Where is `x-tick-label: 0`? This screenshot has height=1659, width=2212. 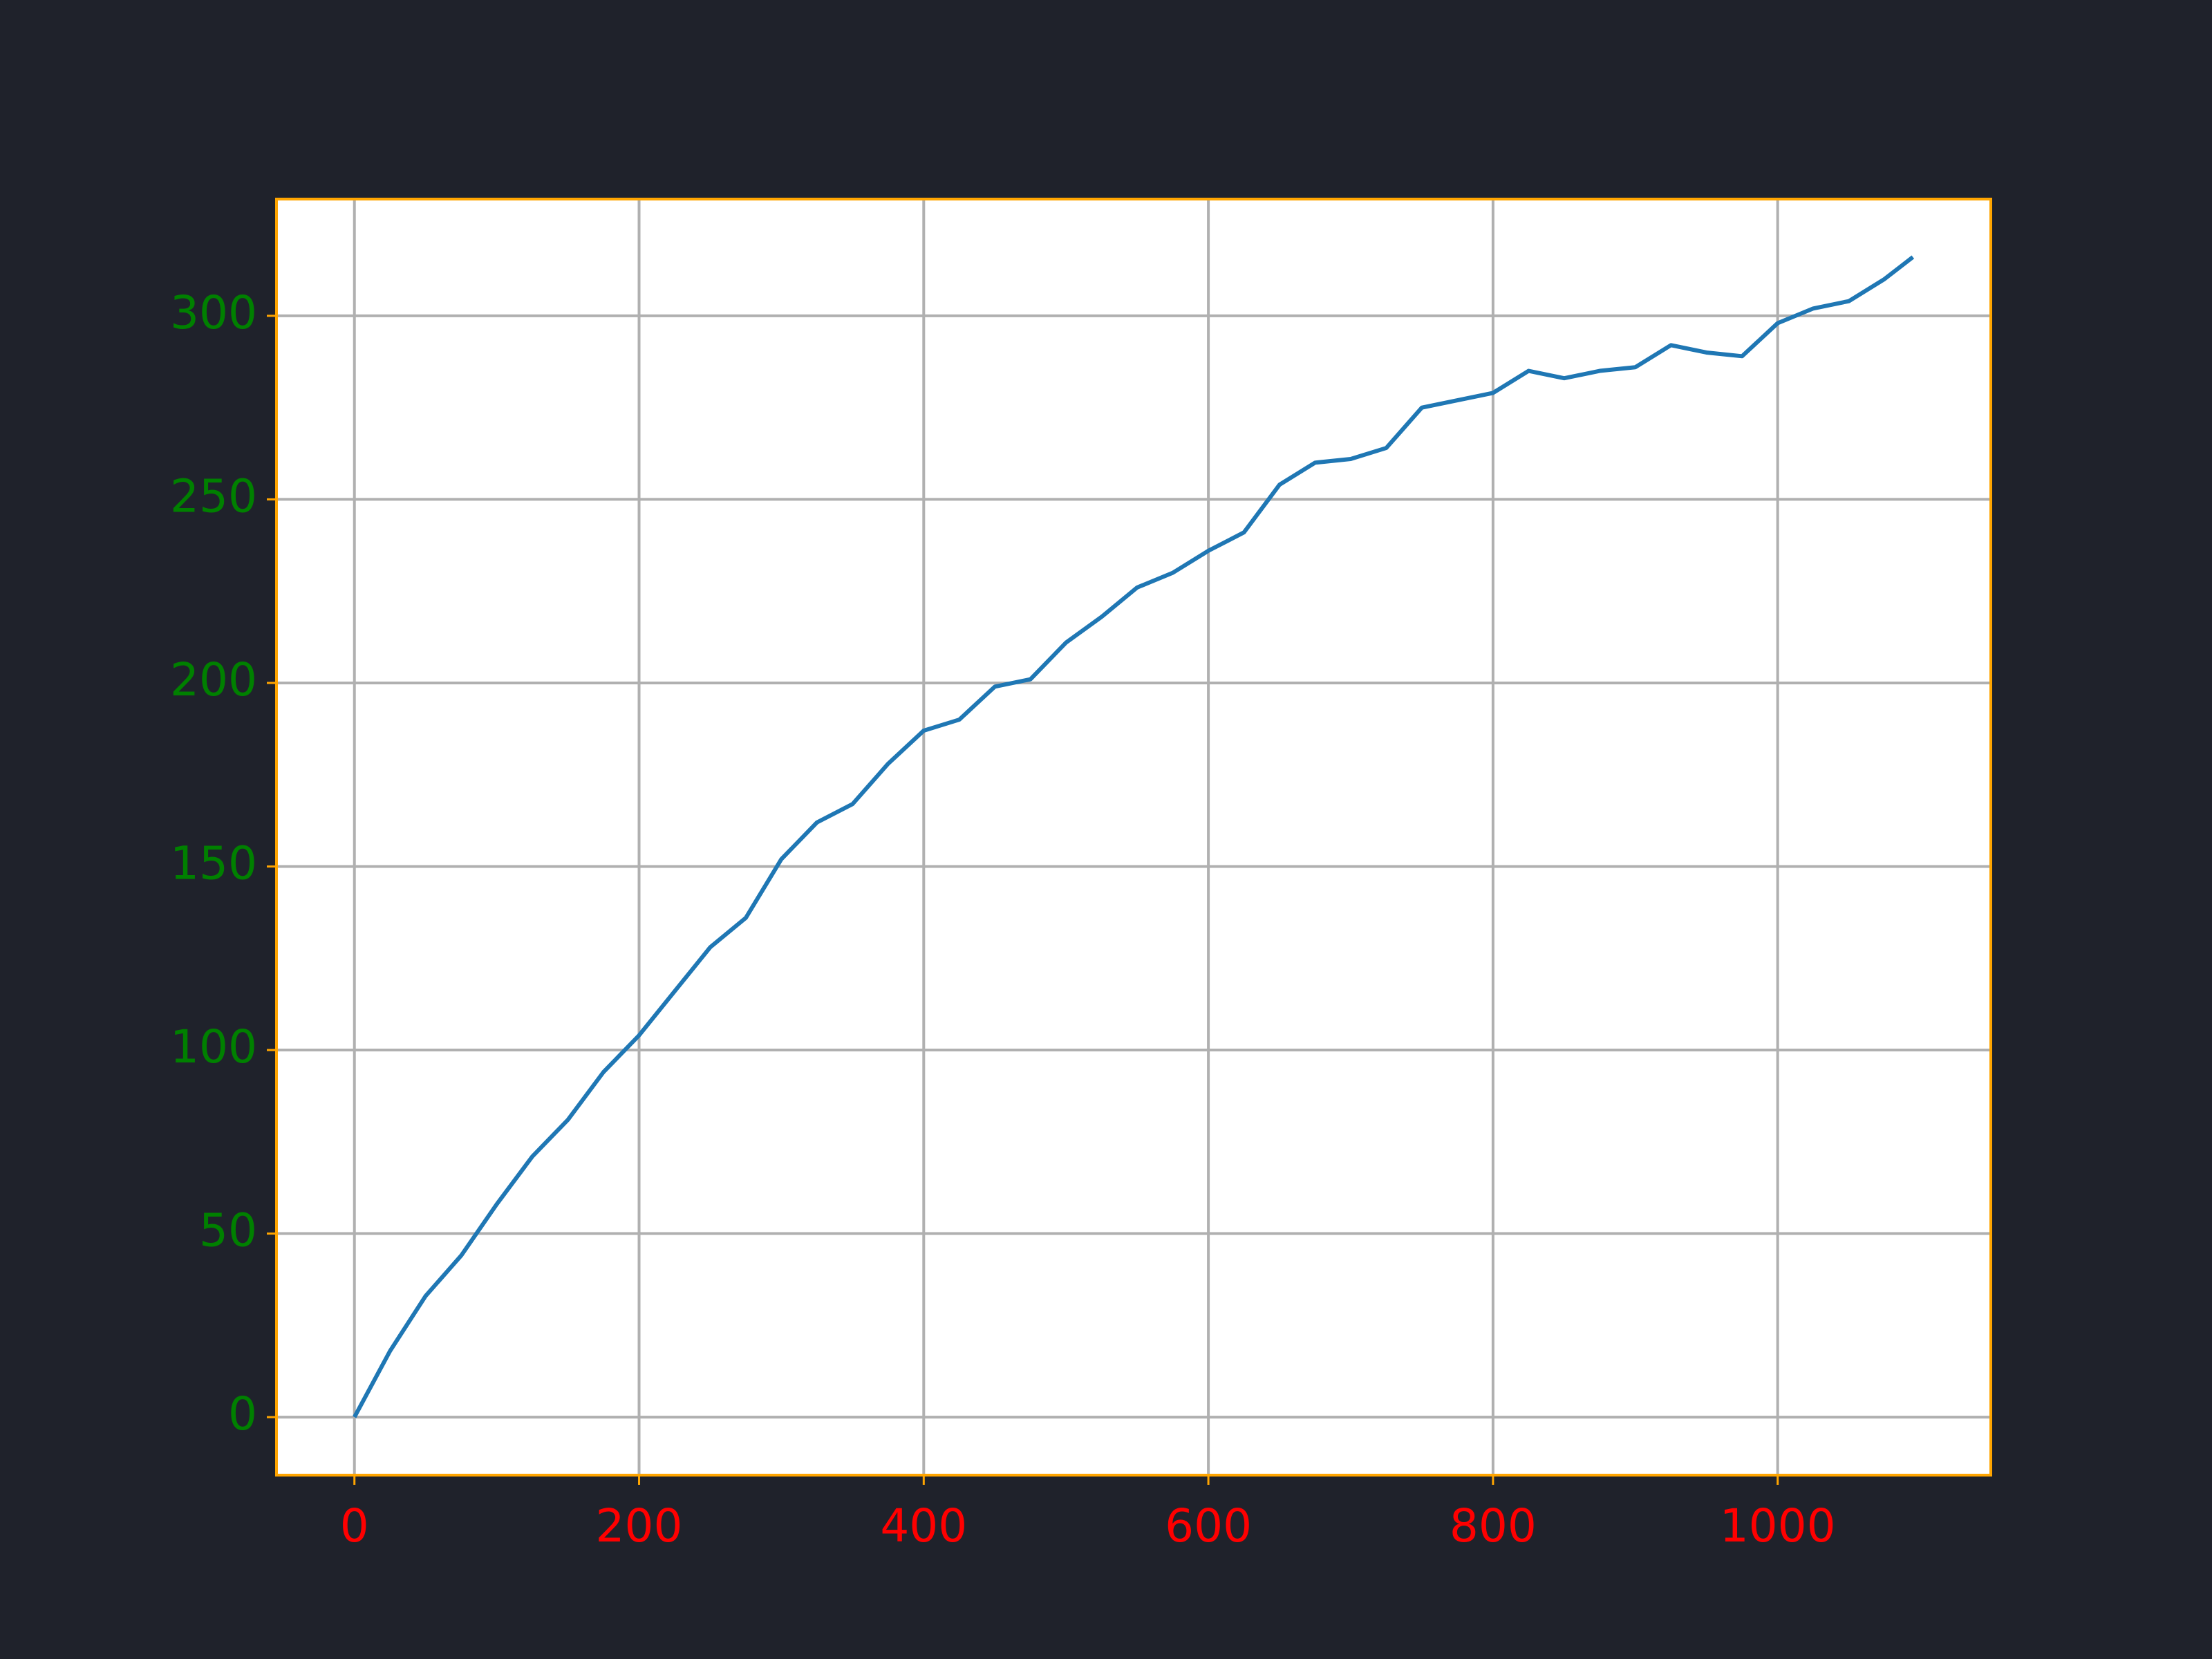 x-tick-label: 0 is located at coordinates (354, 1526).